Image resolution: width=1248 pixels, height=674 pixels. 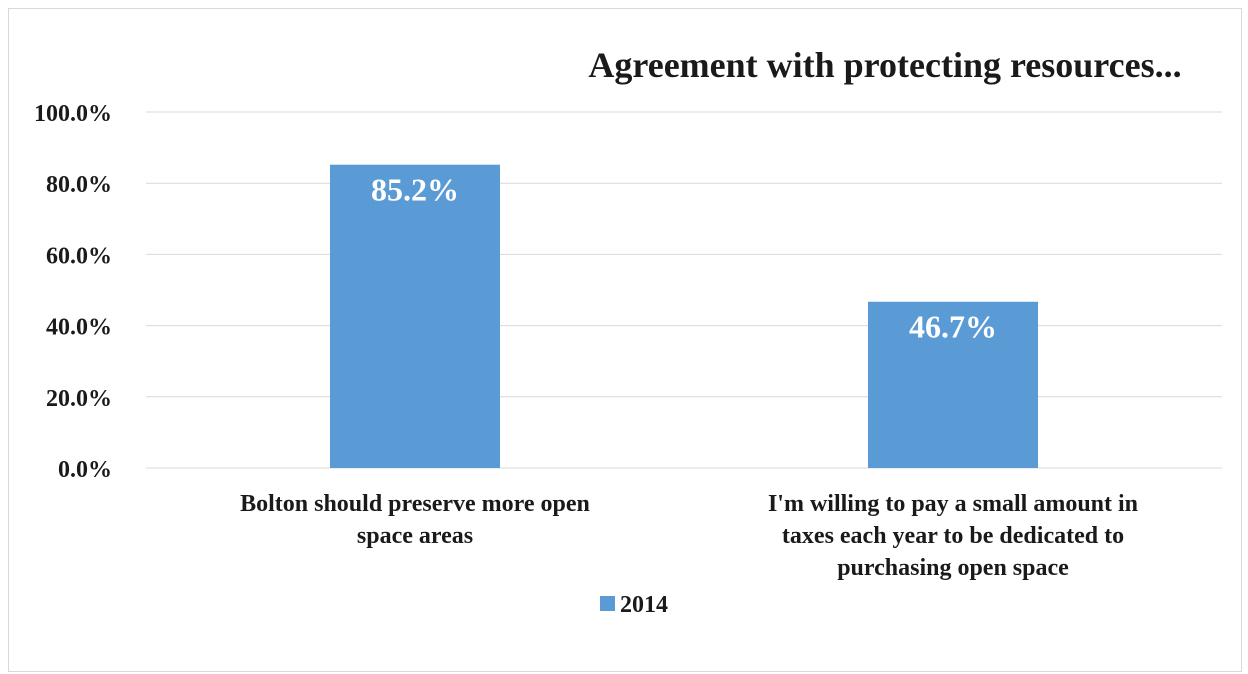 I want to click on y-tick-label: 40.0%, so click(x=79, y=328).